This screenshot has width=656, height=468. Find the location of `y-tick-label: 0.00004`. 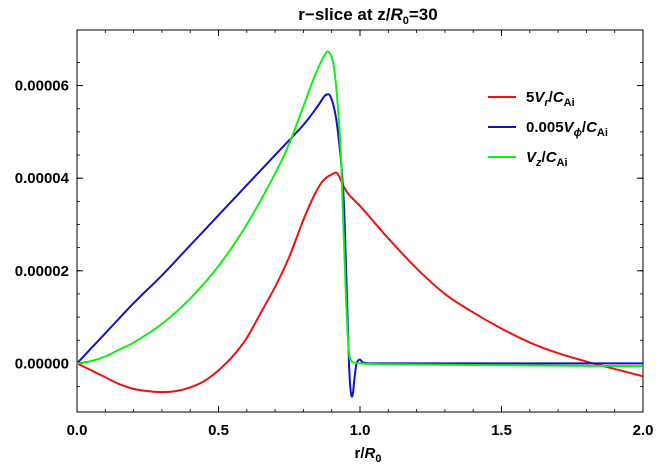

y-tick-label: 0.00004 is located at coordinates (42, 178).